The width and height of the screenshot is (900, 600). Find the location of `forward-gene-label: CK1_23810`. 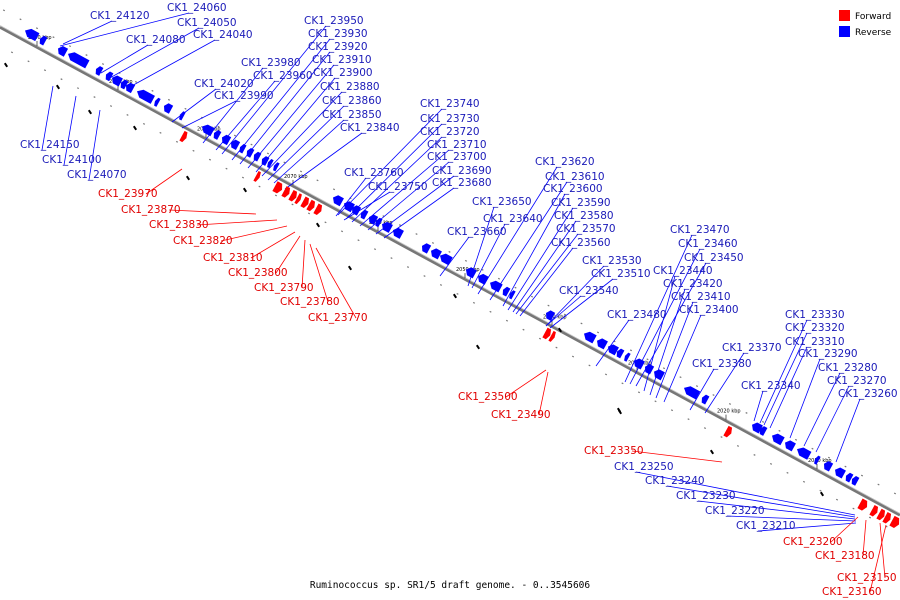

forward-gene-label: CK1_23810 is located at coordinates (233, 258).